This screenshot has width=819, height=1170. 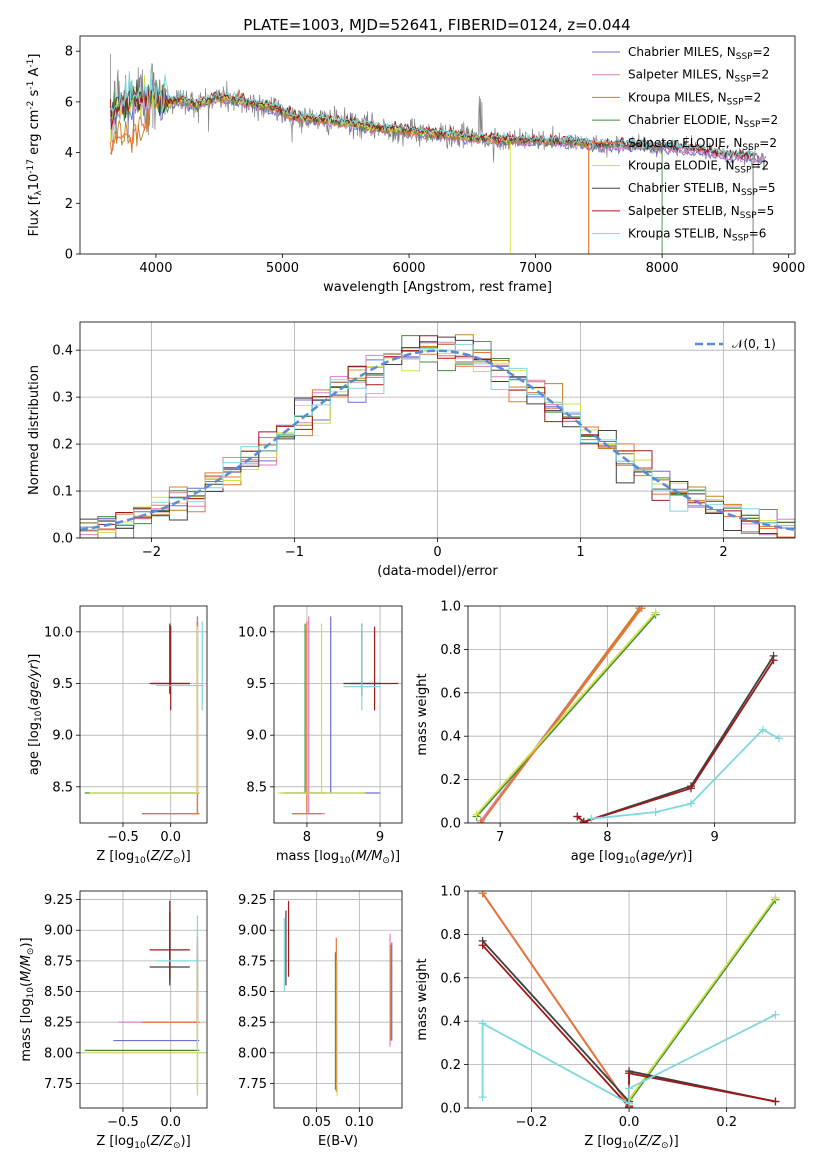 What do you see at coordinates (34, 430) in the screenshot?
I see `y-axis-label: Normed distribution` at bounding box center [34, 430].